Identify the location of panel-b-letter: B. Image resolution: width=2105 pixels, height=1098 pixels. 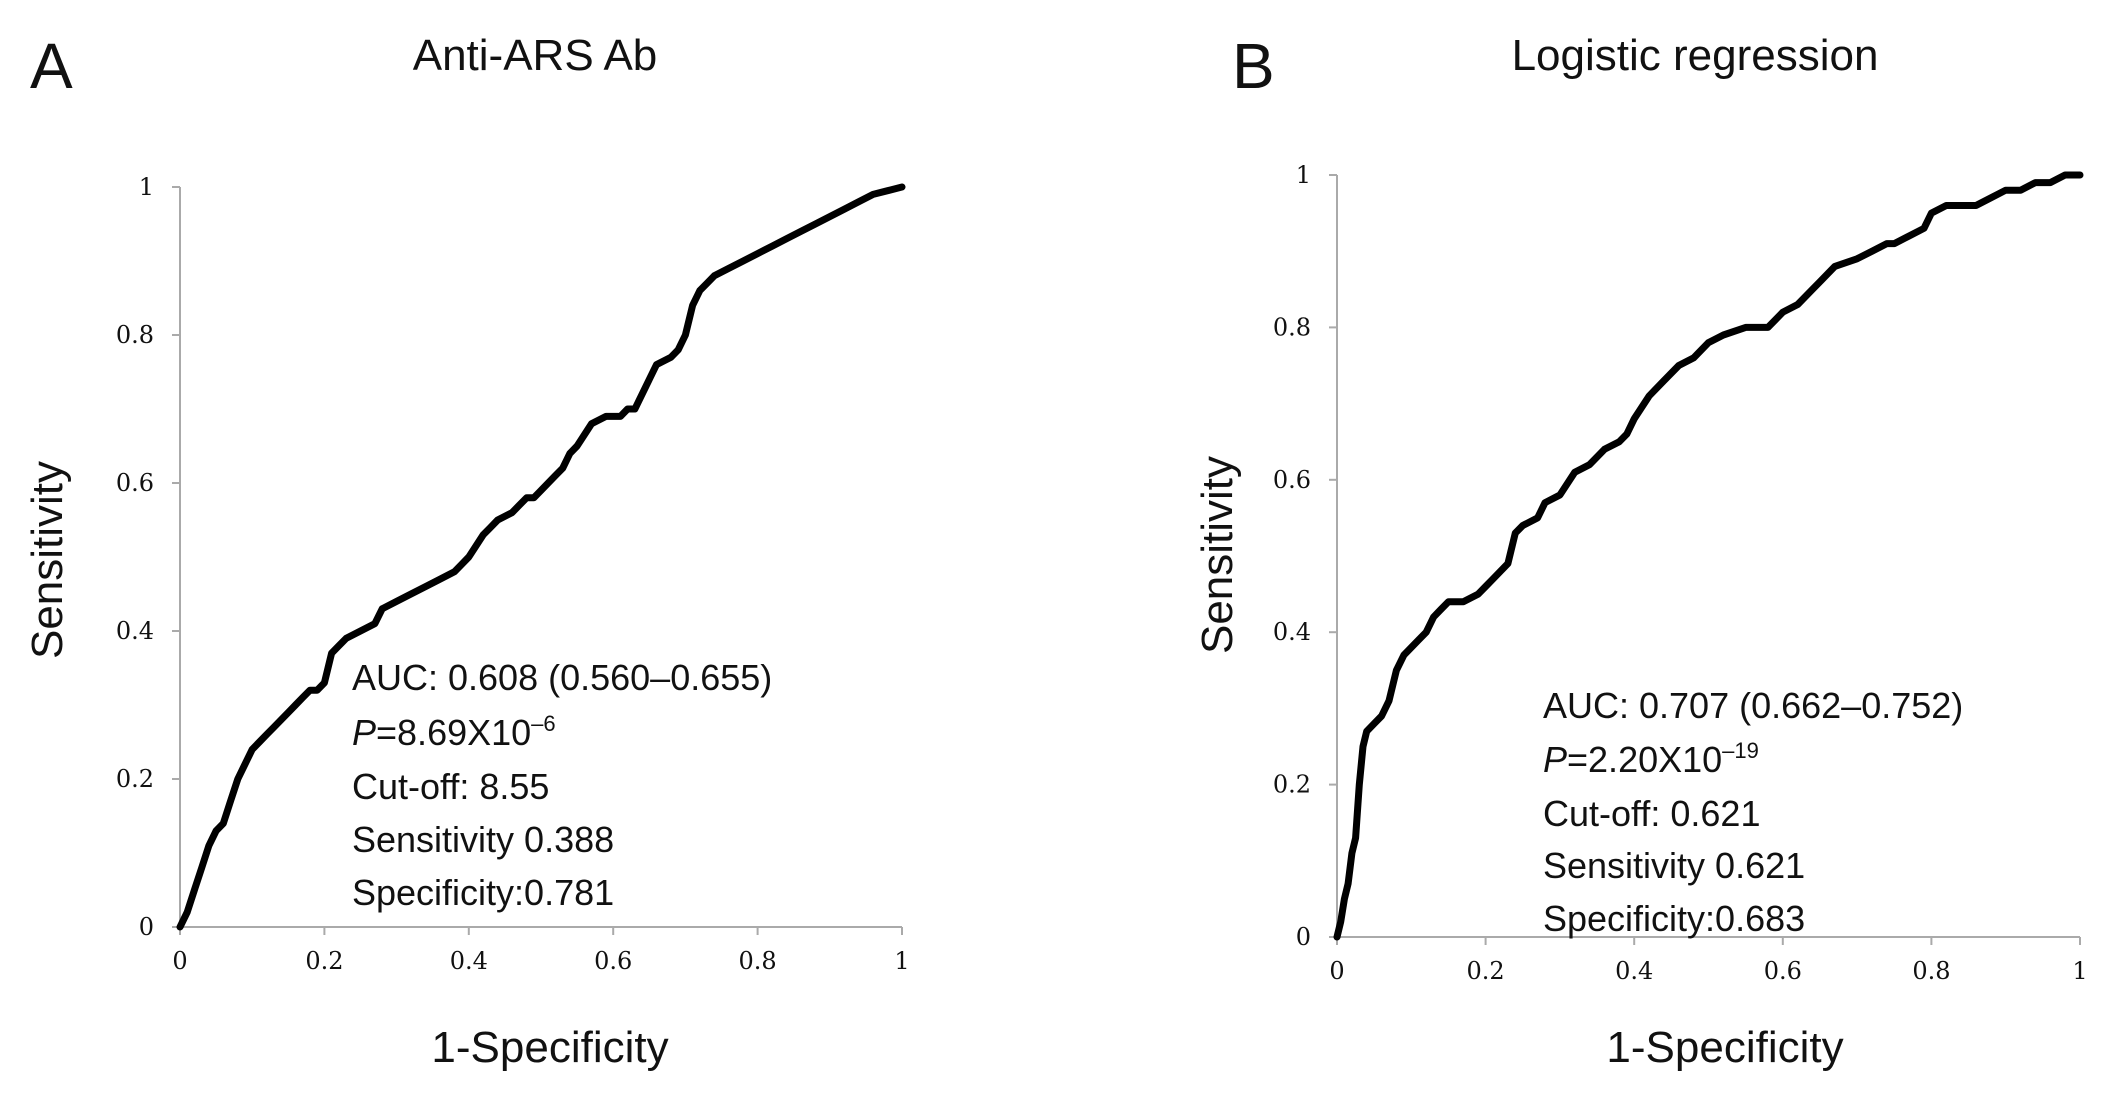
(1253, 66).